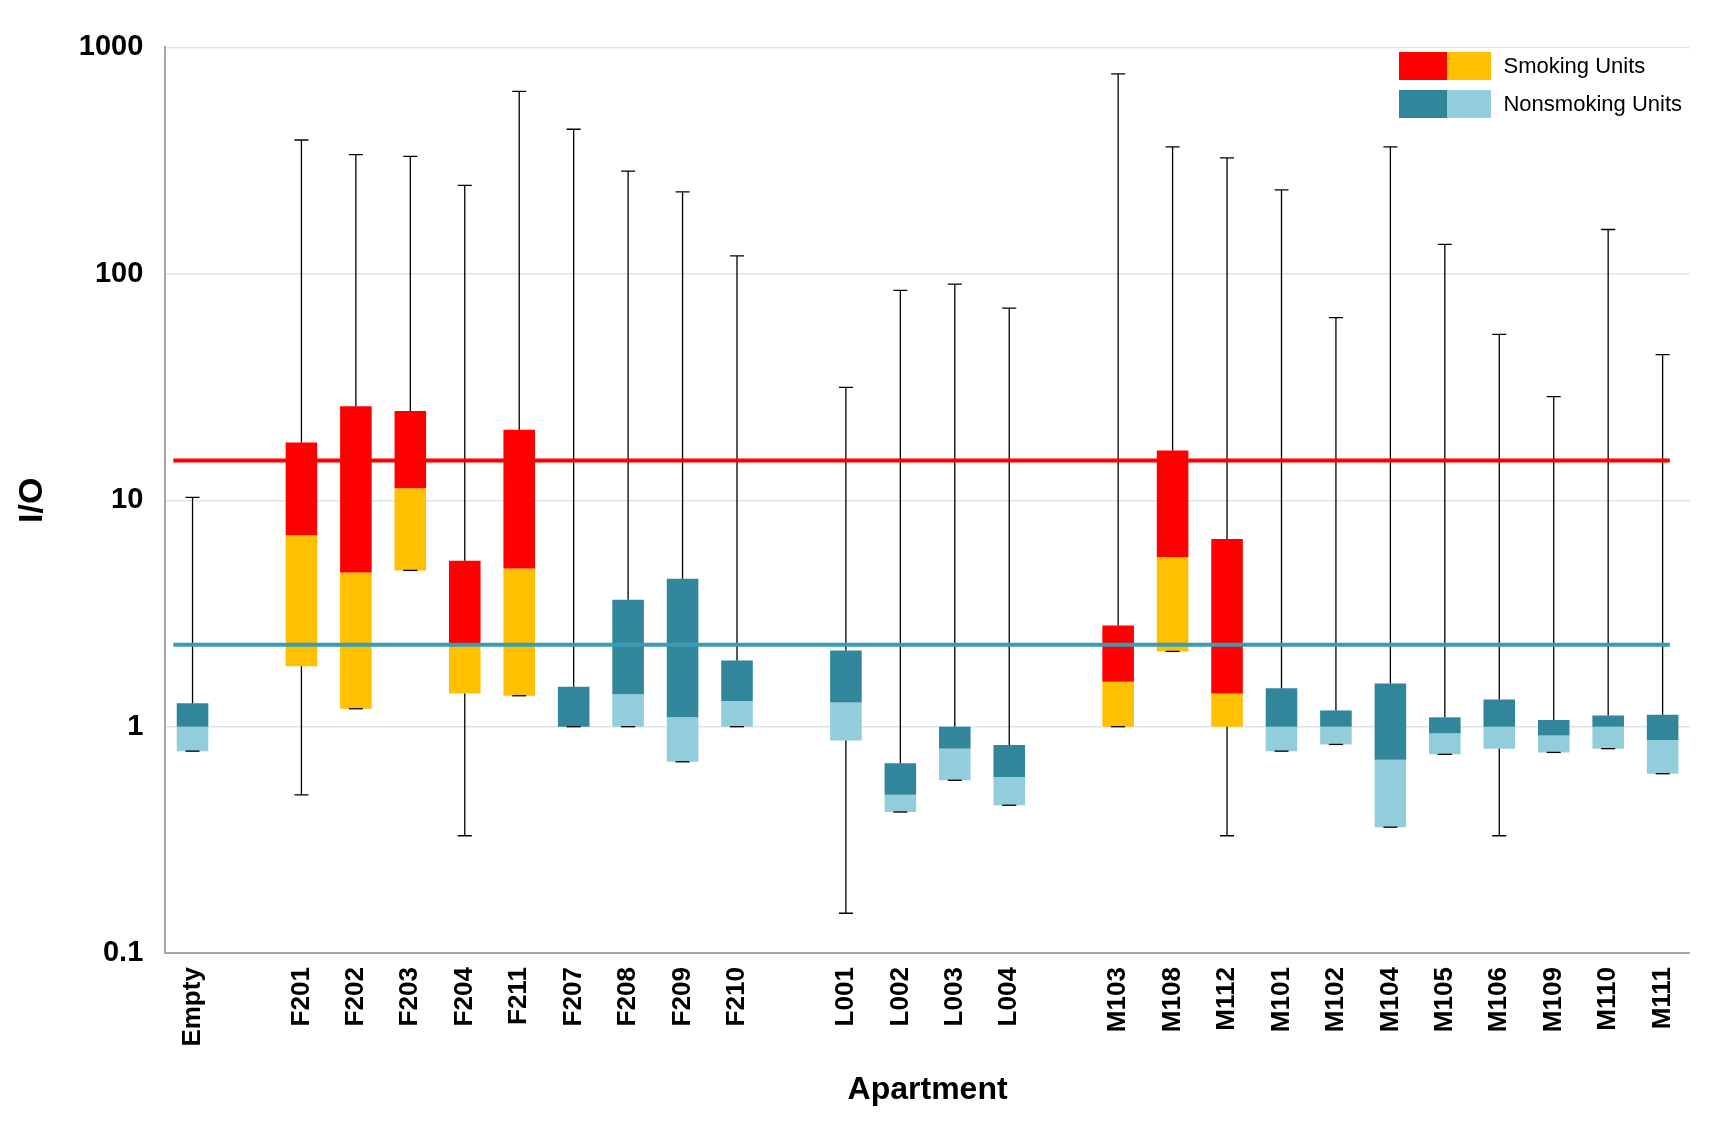  I want to click on x-tick-label: F207, so click(571, 997).